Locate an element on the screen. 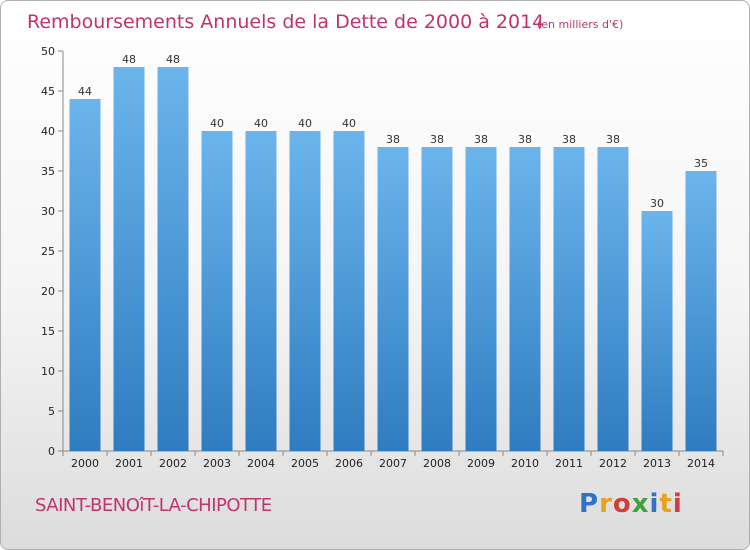 The width and height of the screenshot is (750, 550). bar-2011 is located at coordinates (569, 299).